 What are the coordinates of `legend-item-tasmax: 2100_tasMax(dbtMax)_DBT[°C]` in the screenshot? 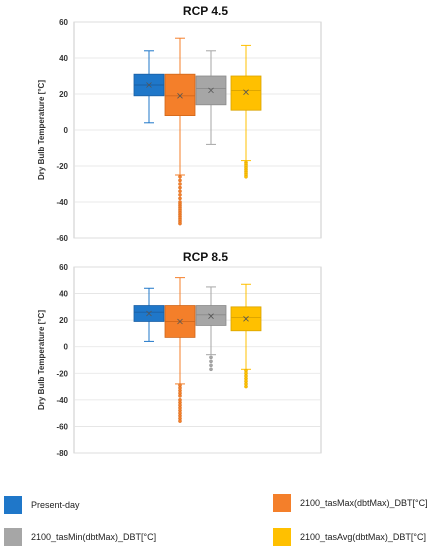 It's located at (350, 503).